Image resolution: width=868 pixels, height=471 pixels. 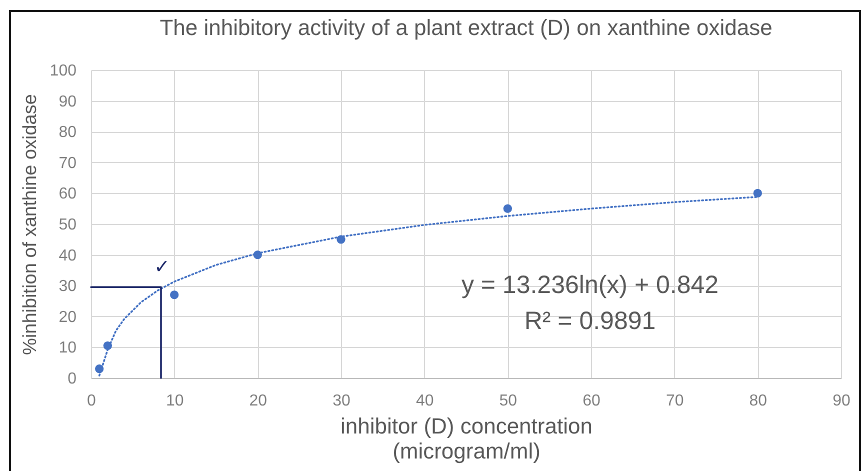 I want to click on y-tick-label: 90, so click(x=67, y=101).